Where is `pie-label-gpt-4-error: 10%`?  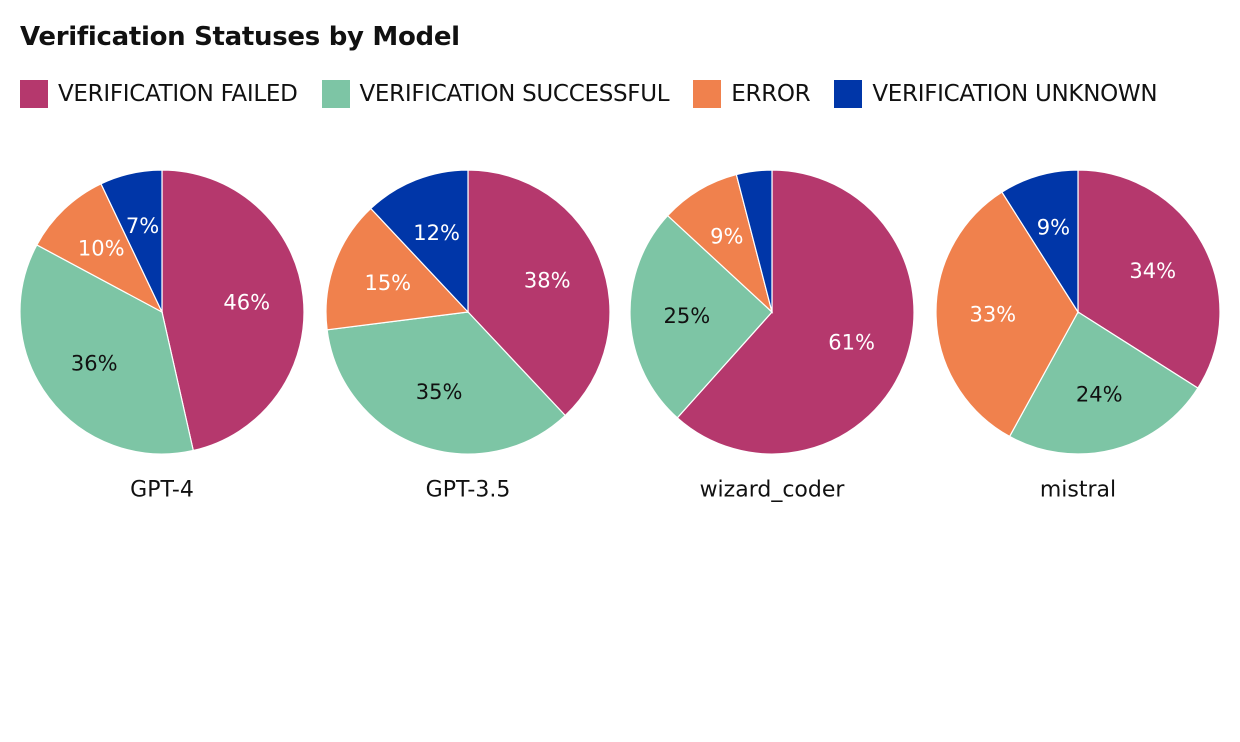 pie-label-gpt-4-error: 10% is located at coordinates (101, 248).